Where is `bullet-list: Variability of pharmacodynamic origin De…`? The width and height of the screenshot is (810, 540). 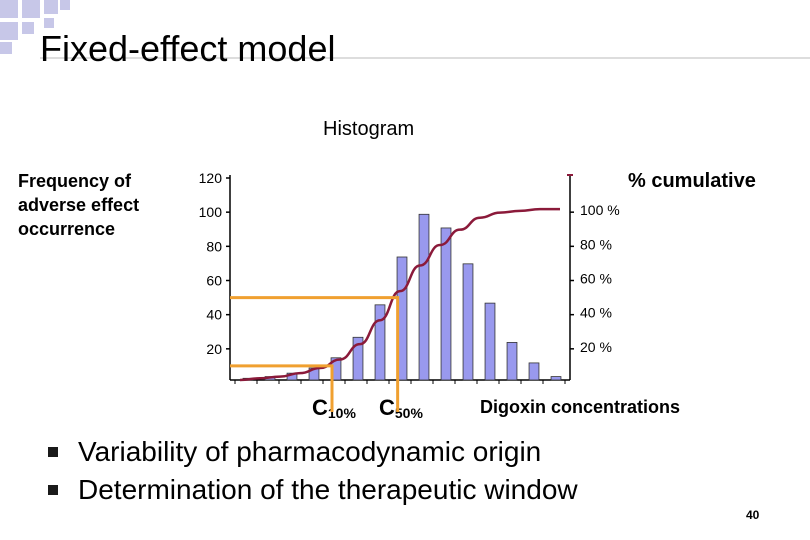
bullet-list: Variability of pharmacodynamic origin De… is located at coordinates (313, 471).